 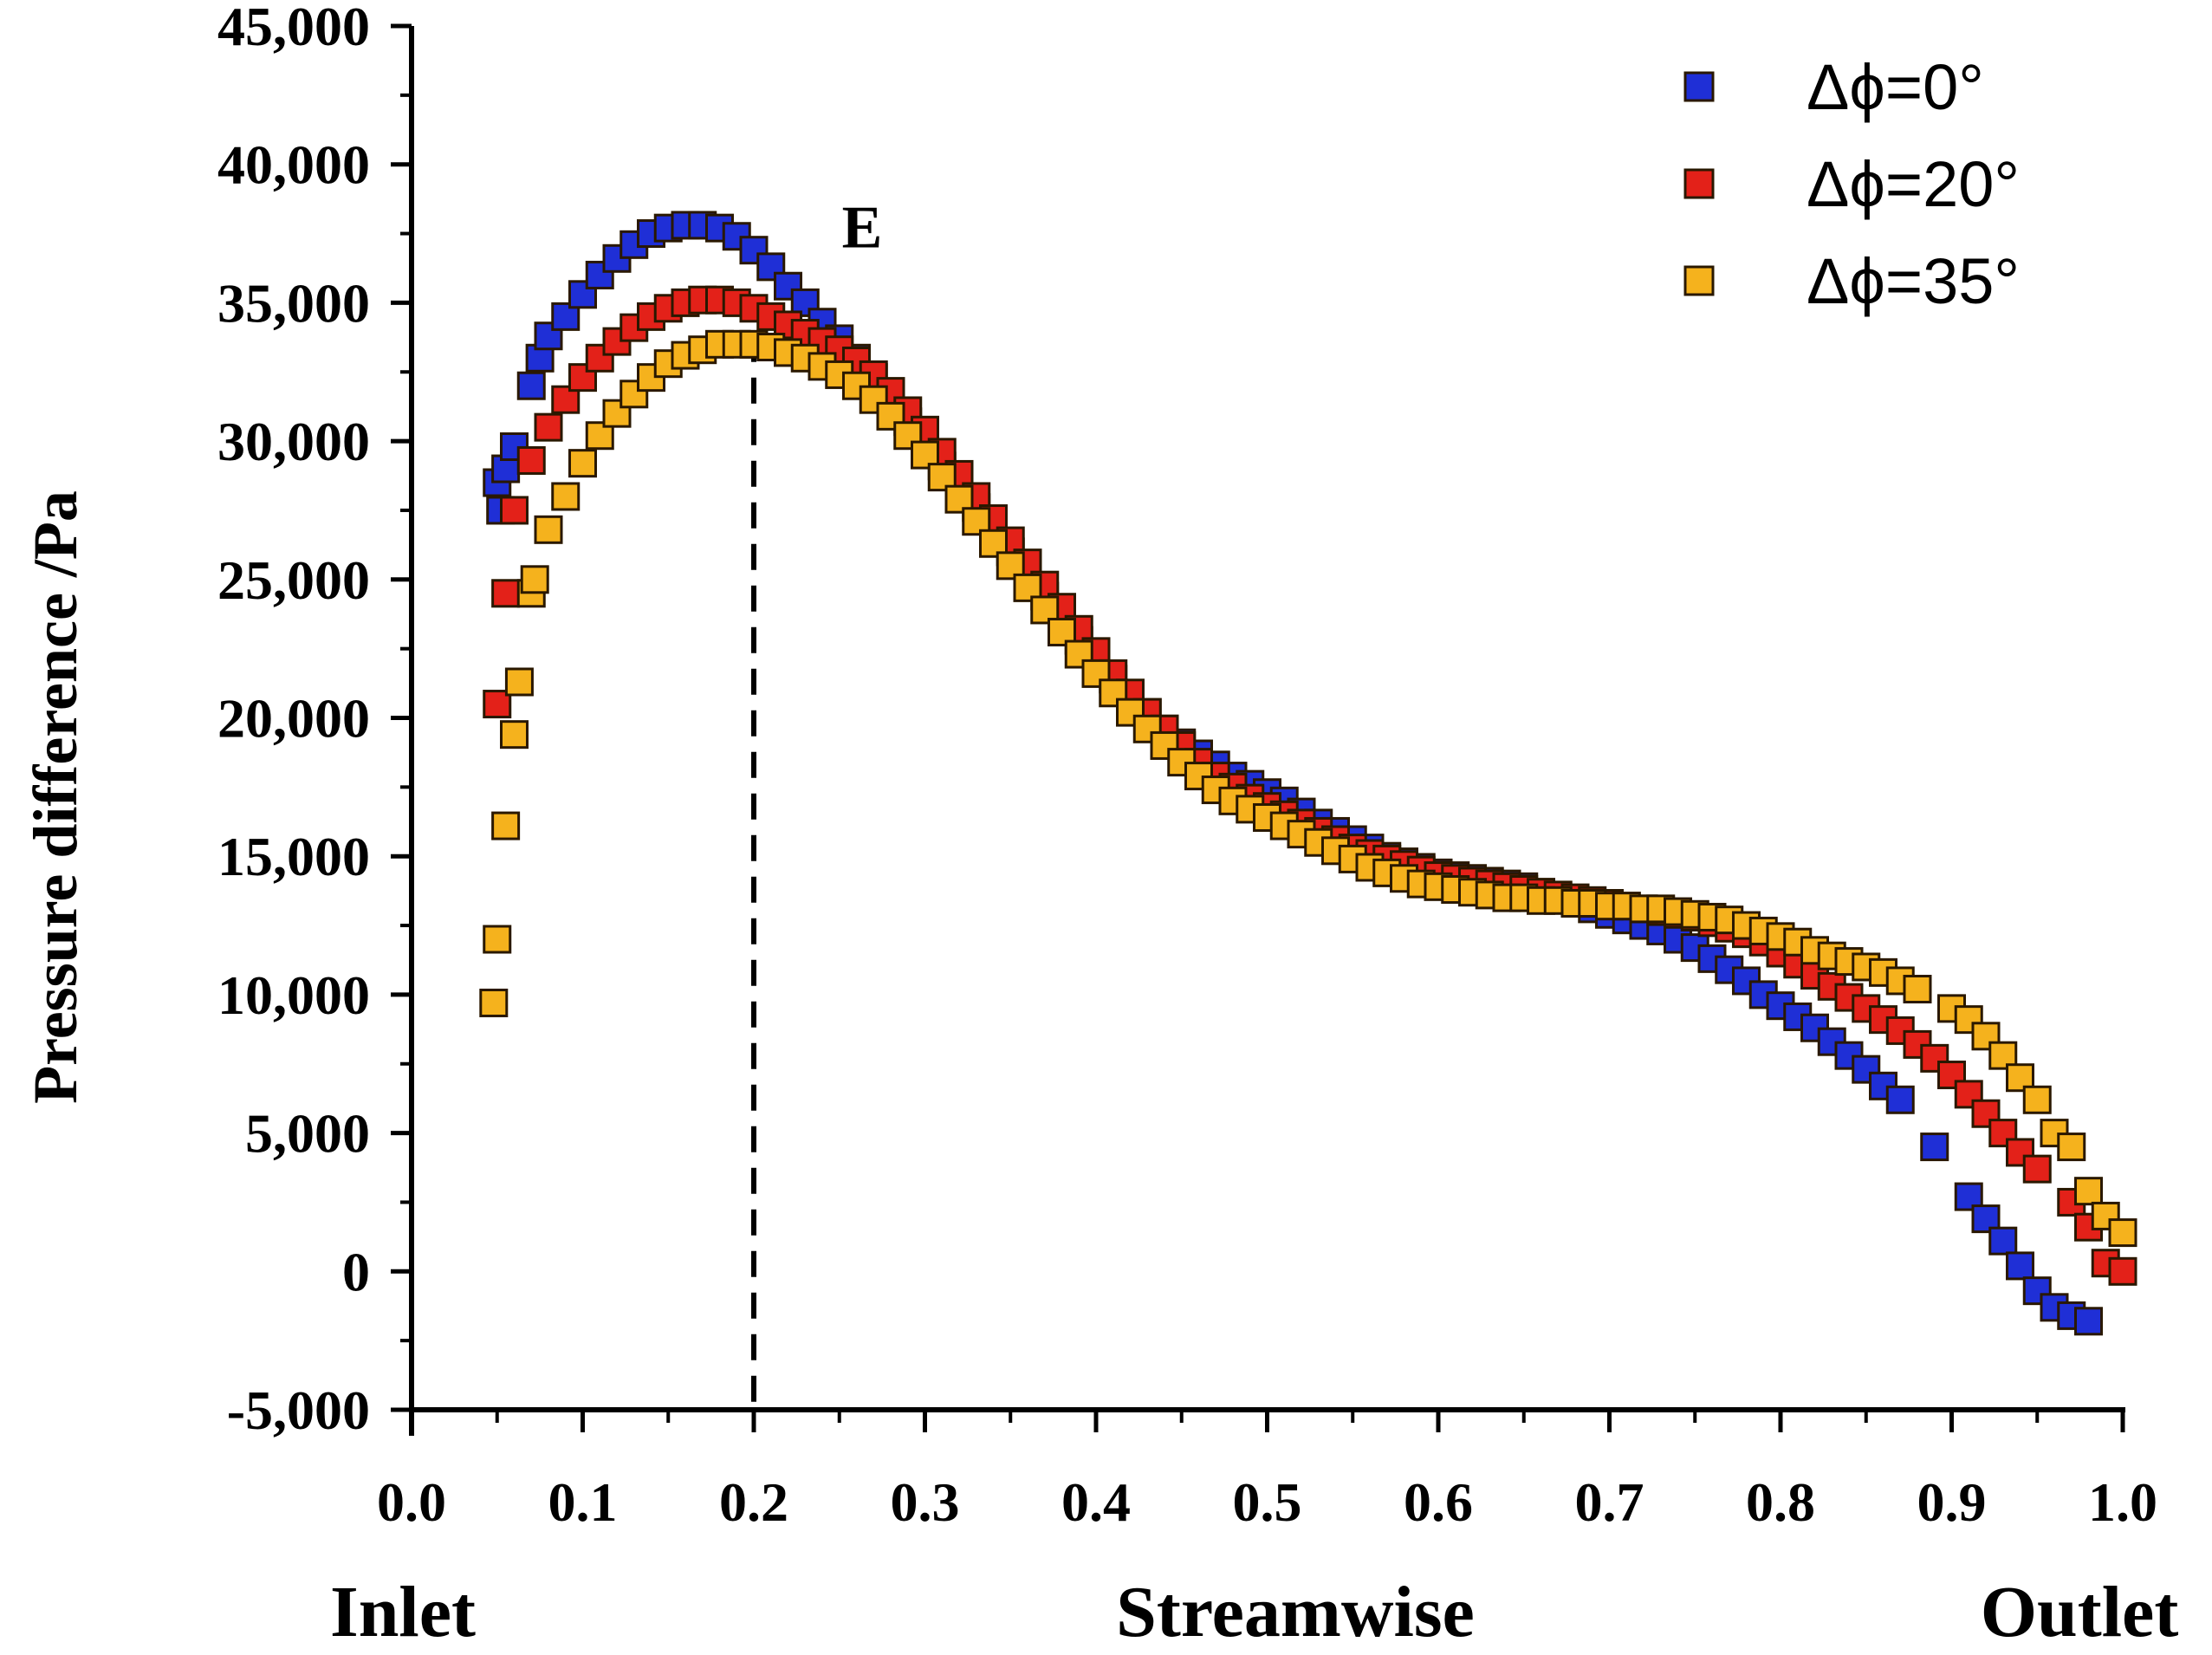 What do you see at coordinates (307, 1134) in the screenshot?
I see `y-tick-label: 5,000` at bounding box center [307, 1134].